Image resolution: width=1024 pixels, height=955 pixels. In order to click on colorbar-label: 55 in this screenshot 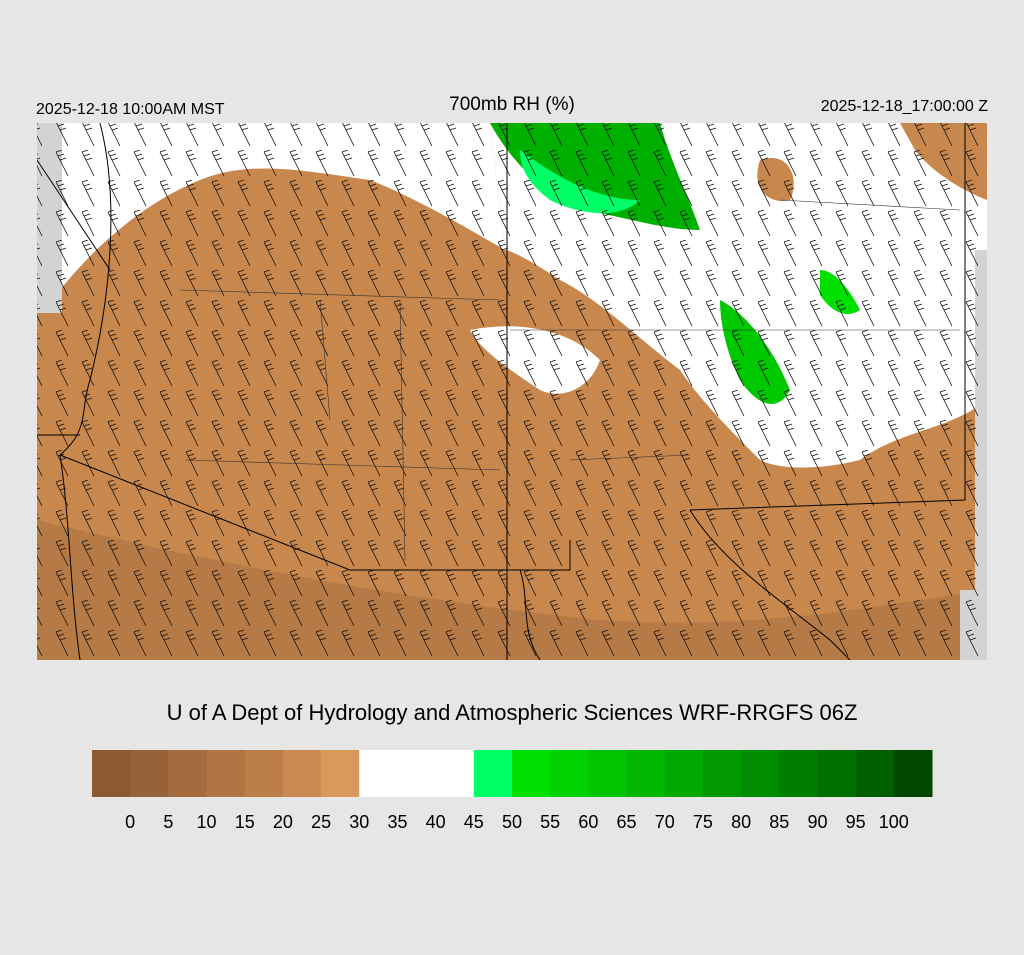, I will do `click(550, 822)`.